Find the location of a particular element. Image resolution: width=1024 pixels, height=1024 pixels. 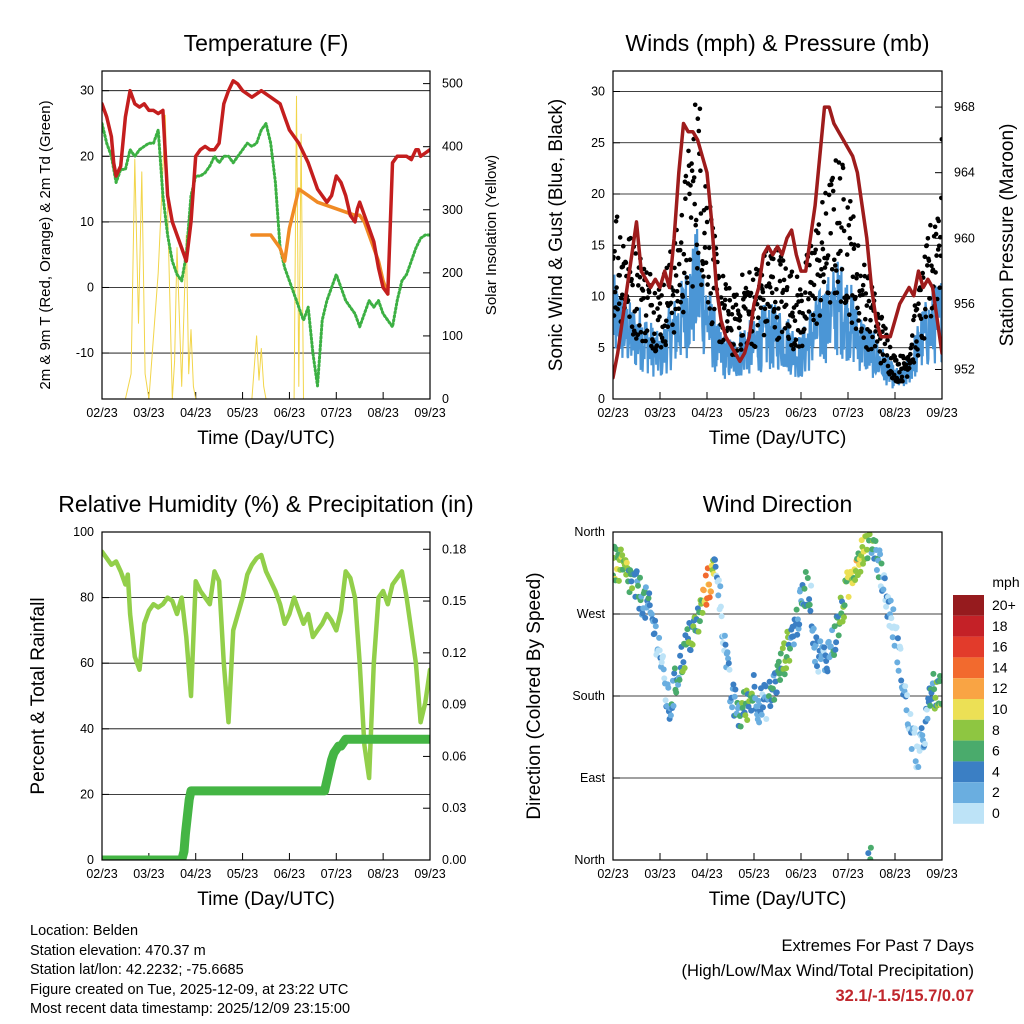

plot-frame is located at coordinates (266, 696).